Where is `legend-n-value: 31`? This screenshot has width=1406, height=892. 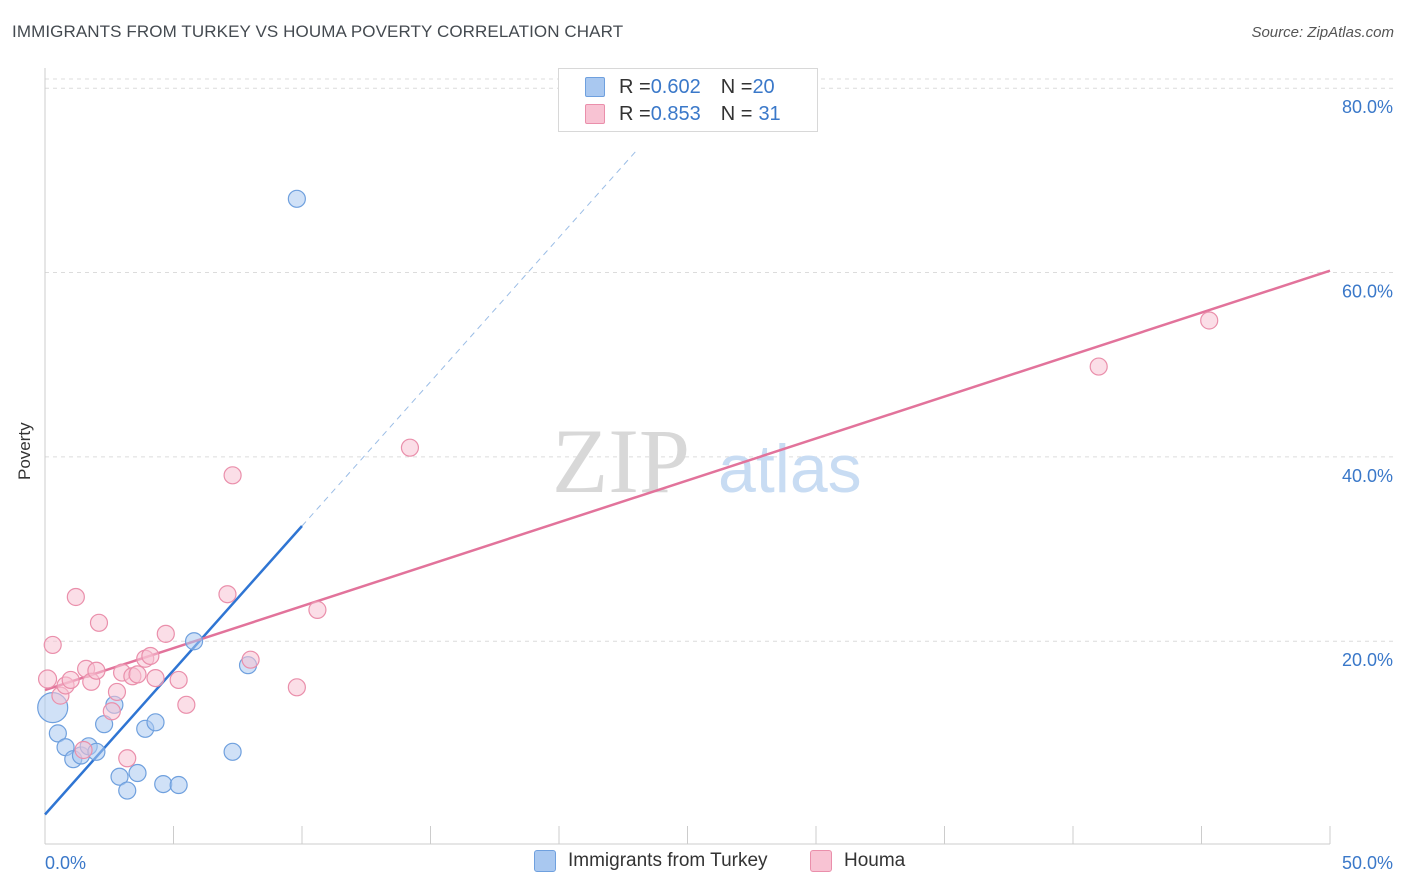
legend-n-value: 31 is located at coordinates (769, 113).